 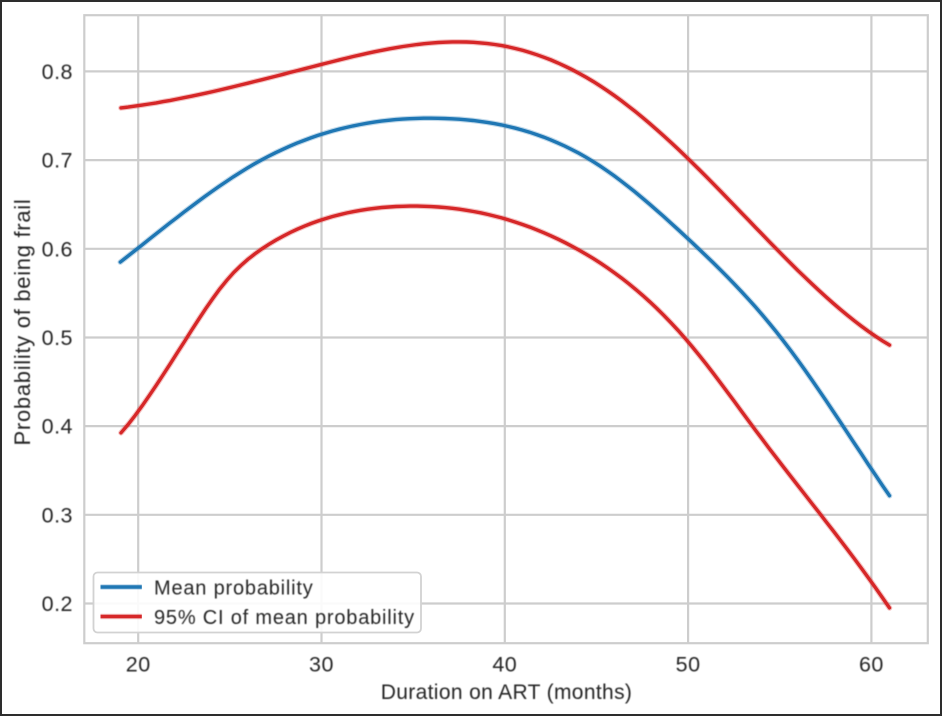 What do you see at coordinates (57, 427) in the screenshot?
I see `svg-text: 0.4` at bounding box center [57, 427].